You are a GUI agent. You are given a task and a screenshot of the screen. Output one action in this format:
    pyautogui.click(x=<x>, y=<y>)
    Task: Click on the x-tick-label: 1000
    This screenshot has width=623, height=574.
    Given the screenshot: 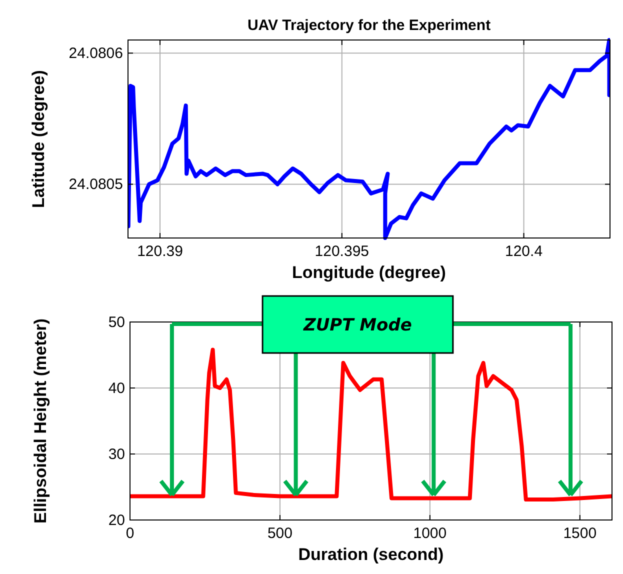 What is the action you would take?
    pyautogui.click(x=430, y=533)
    